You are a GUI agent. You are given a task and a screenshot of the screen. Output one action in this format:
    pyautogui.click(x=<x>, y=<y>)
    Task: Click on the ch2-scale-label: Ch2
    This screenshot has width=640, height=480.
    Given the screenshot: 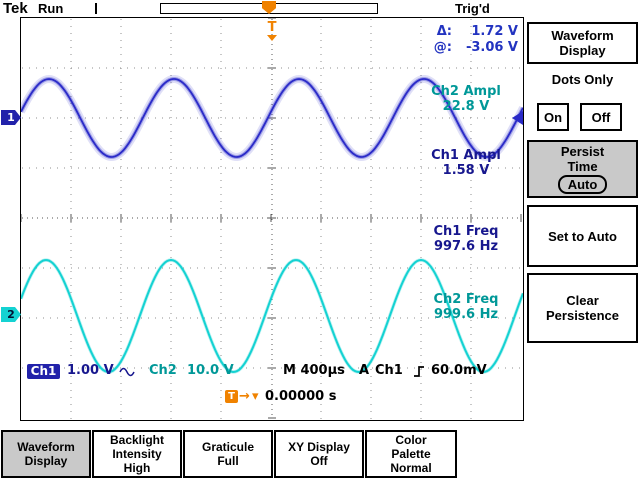 What is the action you would take?
    pyautogui.click(x=163, y=370)
    